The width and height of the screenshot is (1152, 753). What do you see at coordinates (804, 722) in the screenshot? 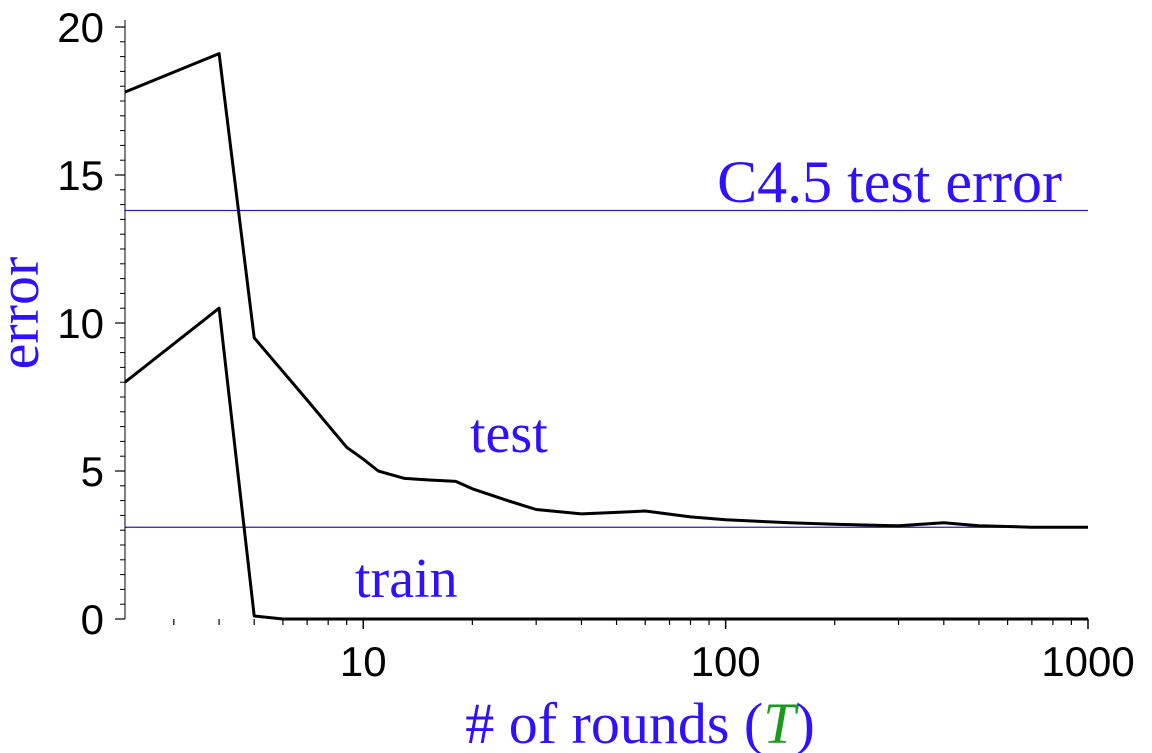
I see `x-axis-label-suffix: )` at bounding box center [804, 722].